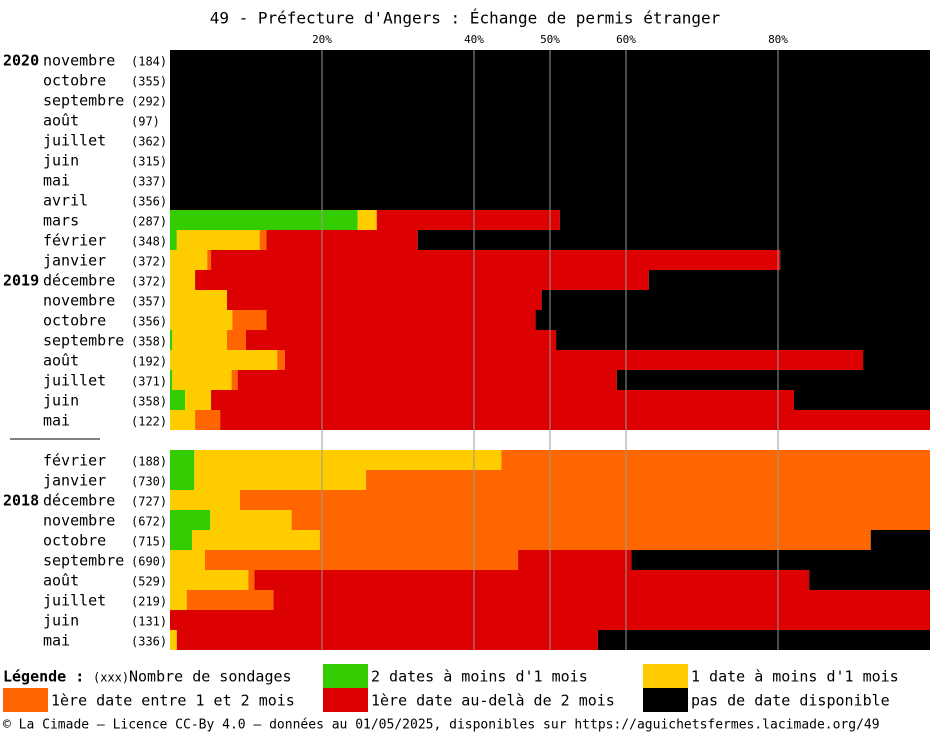 The image size is (930, 735). Describe the element at coordinates (43, 677) in the screenshot. I see `legend-title: Légende :` at that location.